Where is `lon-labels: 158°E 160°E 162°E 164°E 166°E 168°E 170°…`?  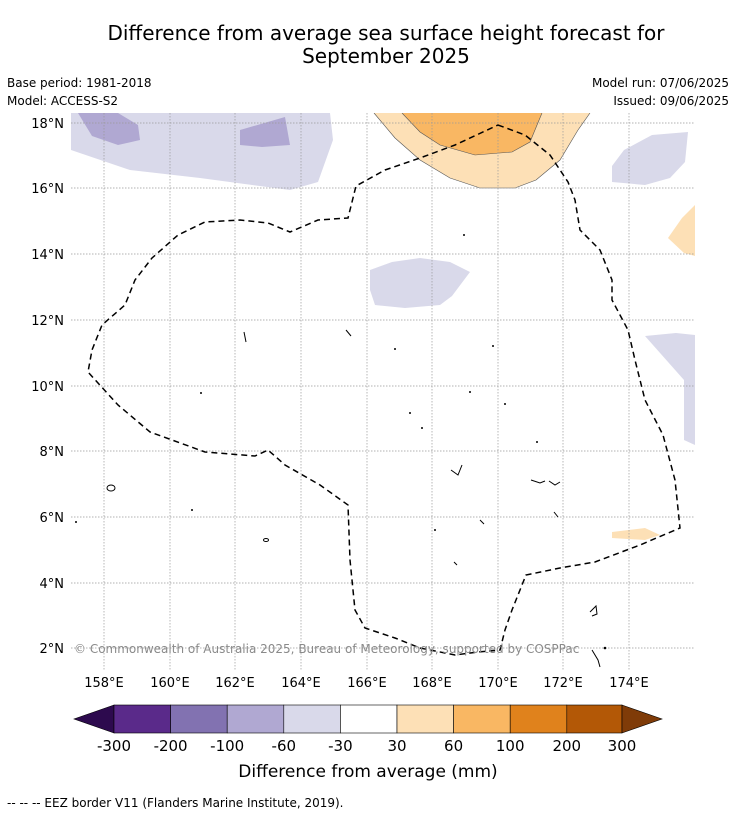 lon-labels: 158°E 160°E 162°E 164°E 166°E 168°E 170°… is located at coordinates (366, 683).